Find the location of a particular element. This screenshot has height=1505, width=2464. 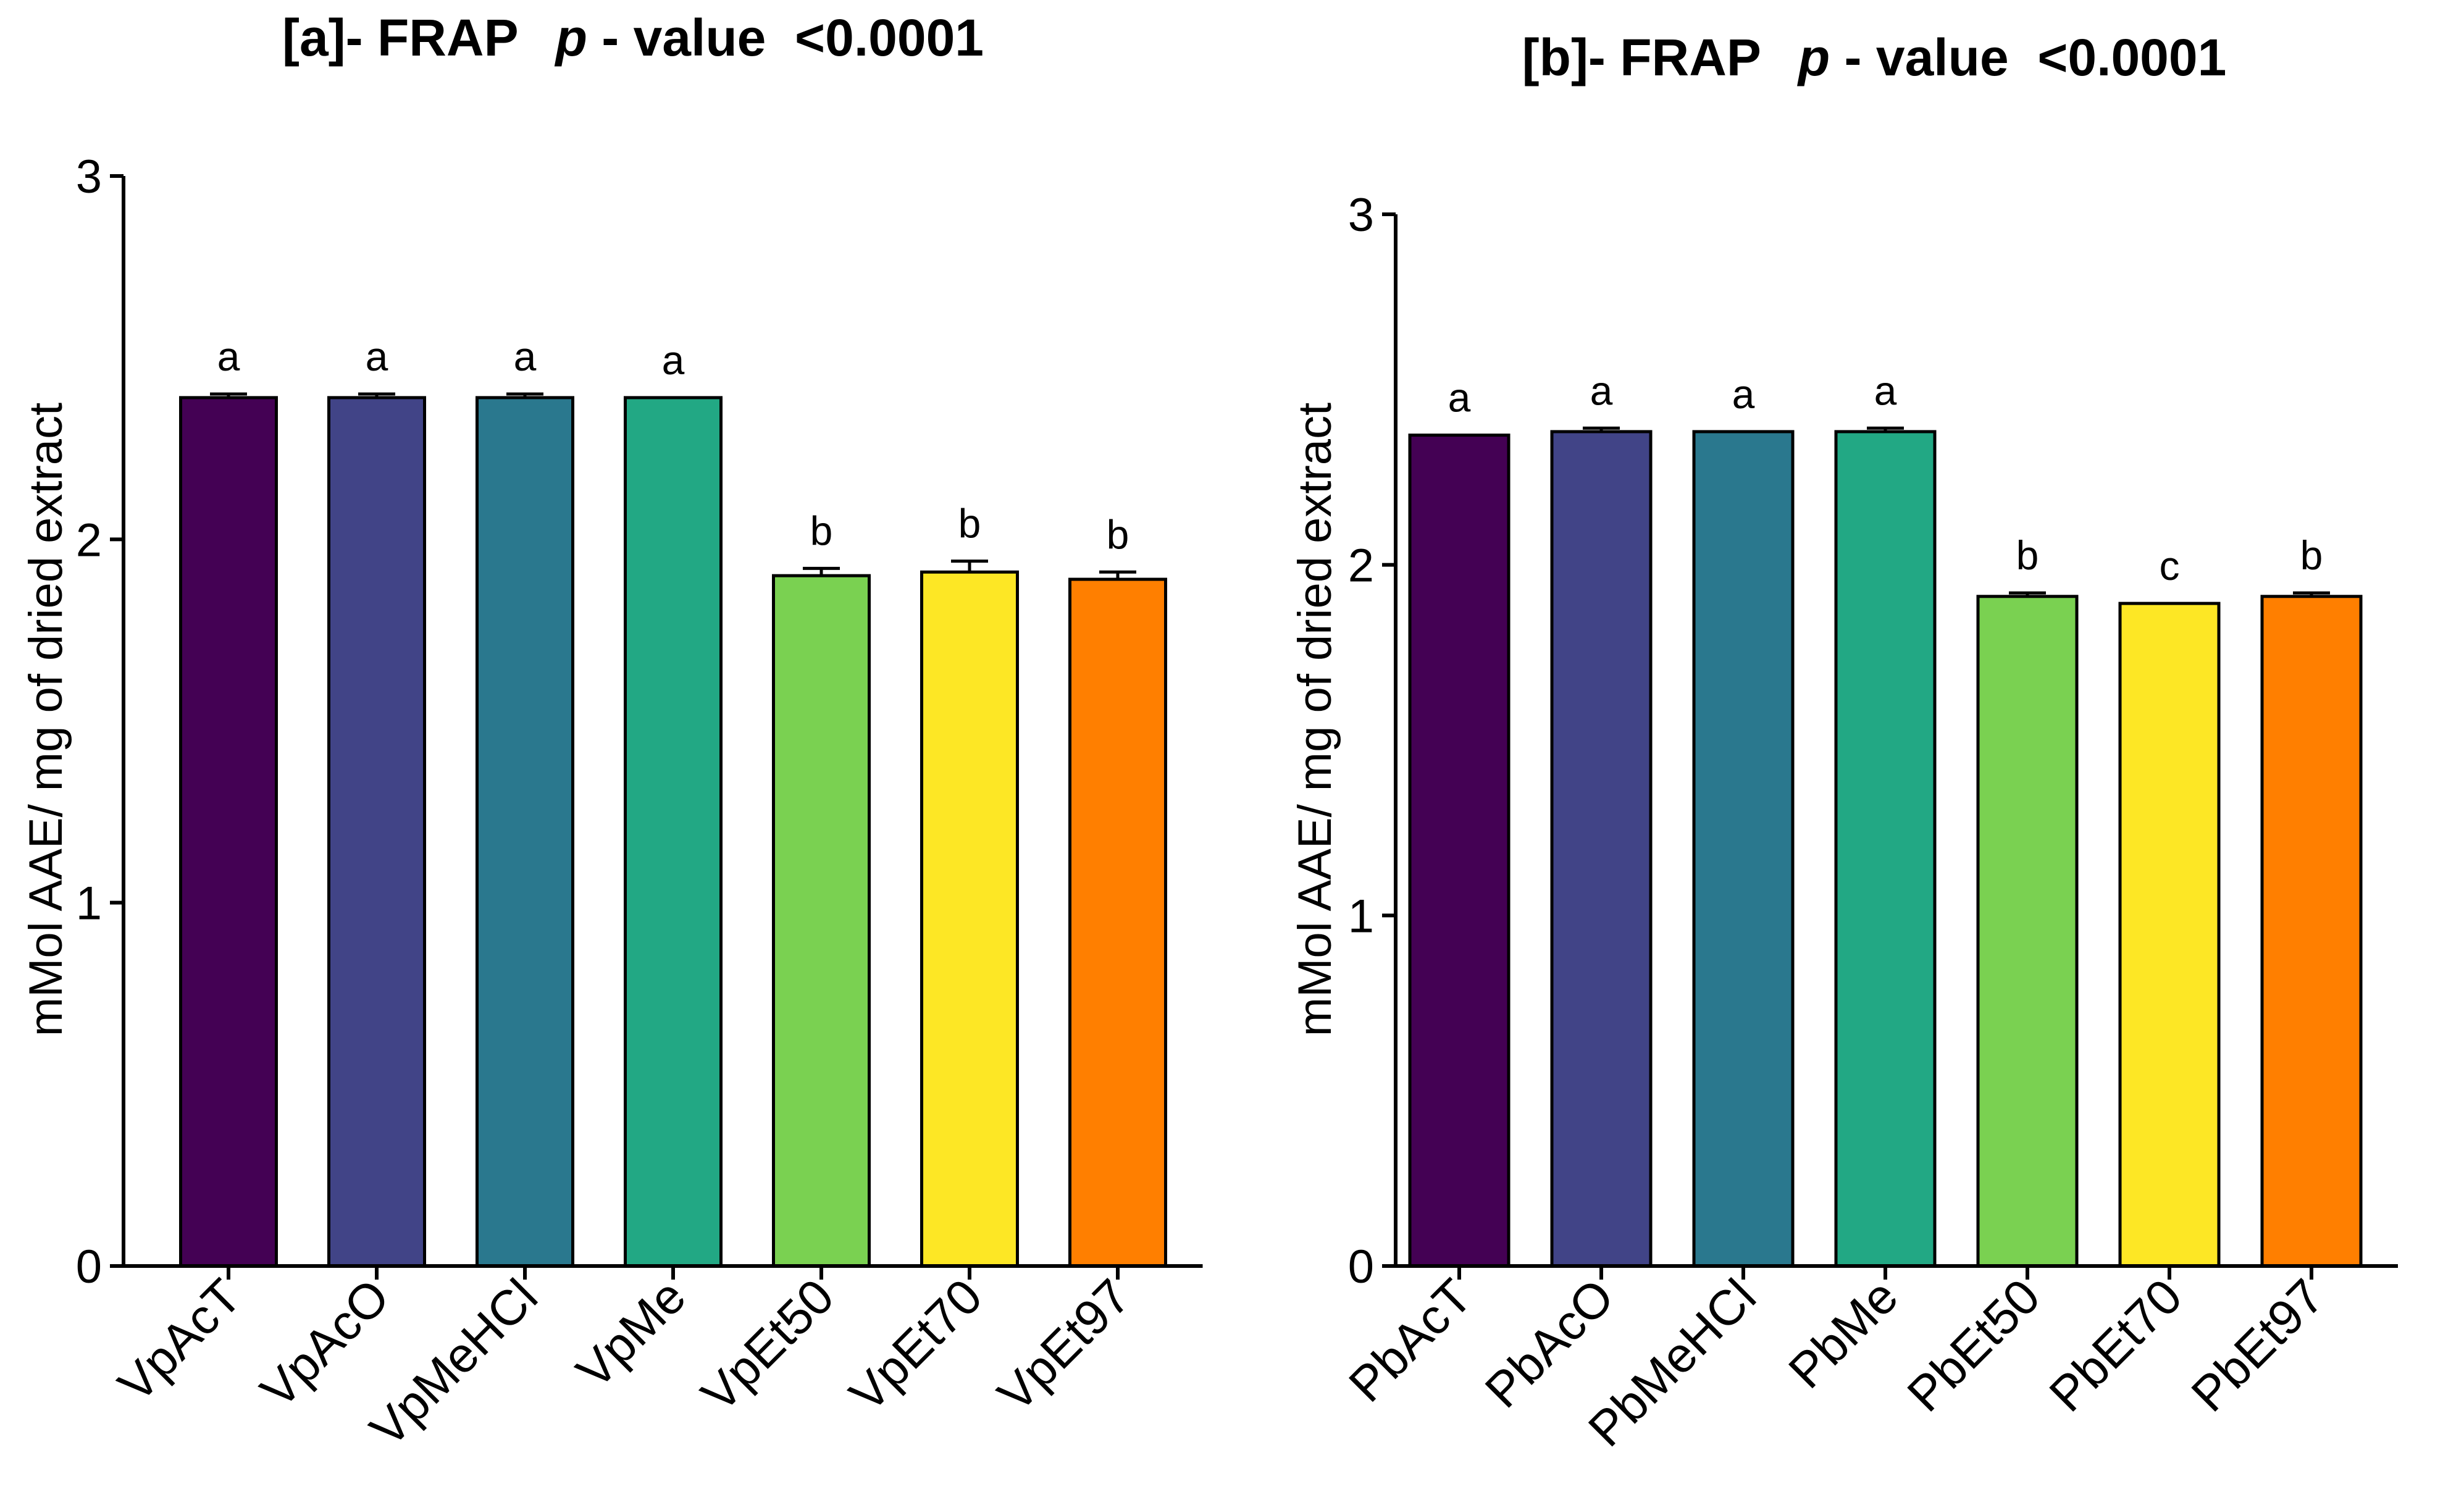

panel-a-y-ticks: 0 1 2 3 is located at coordinates (100, 722).